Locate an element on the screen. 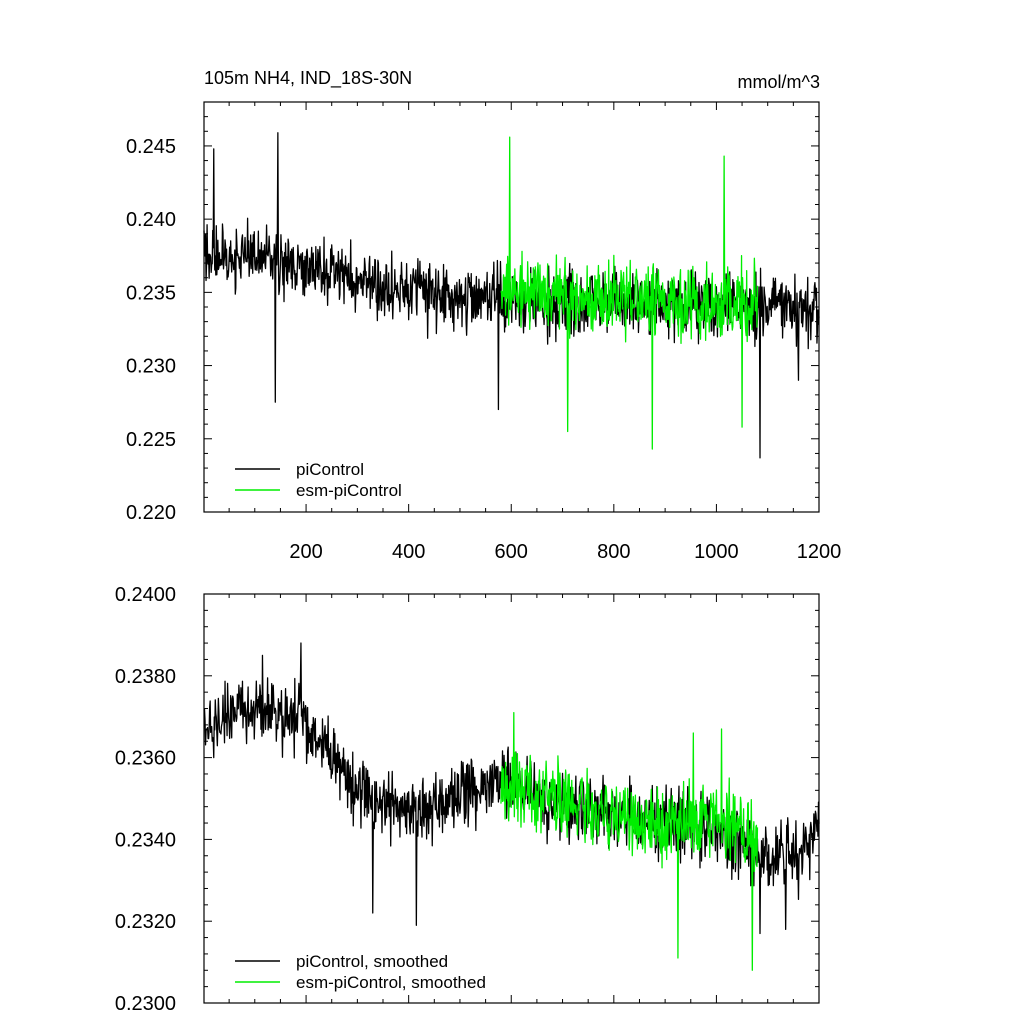 Image resolution: width=1024 pixels, height=1024 pixels. x-tick-label: 800 is located at coordinates (613, 552).